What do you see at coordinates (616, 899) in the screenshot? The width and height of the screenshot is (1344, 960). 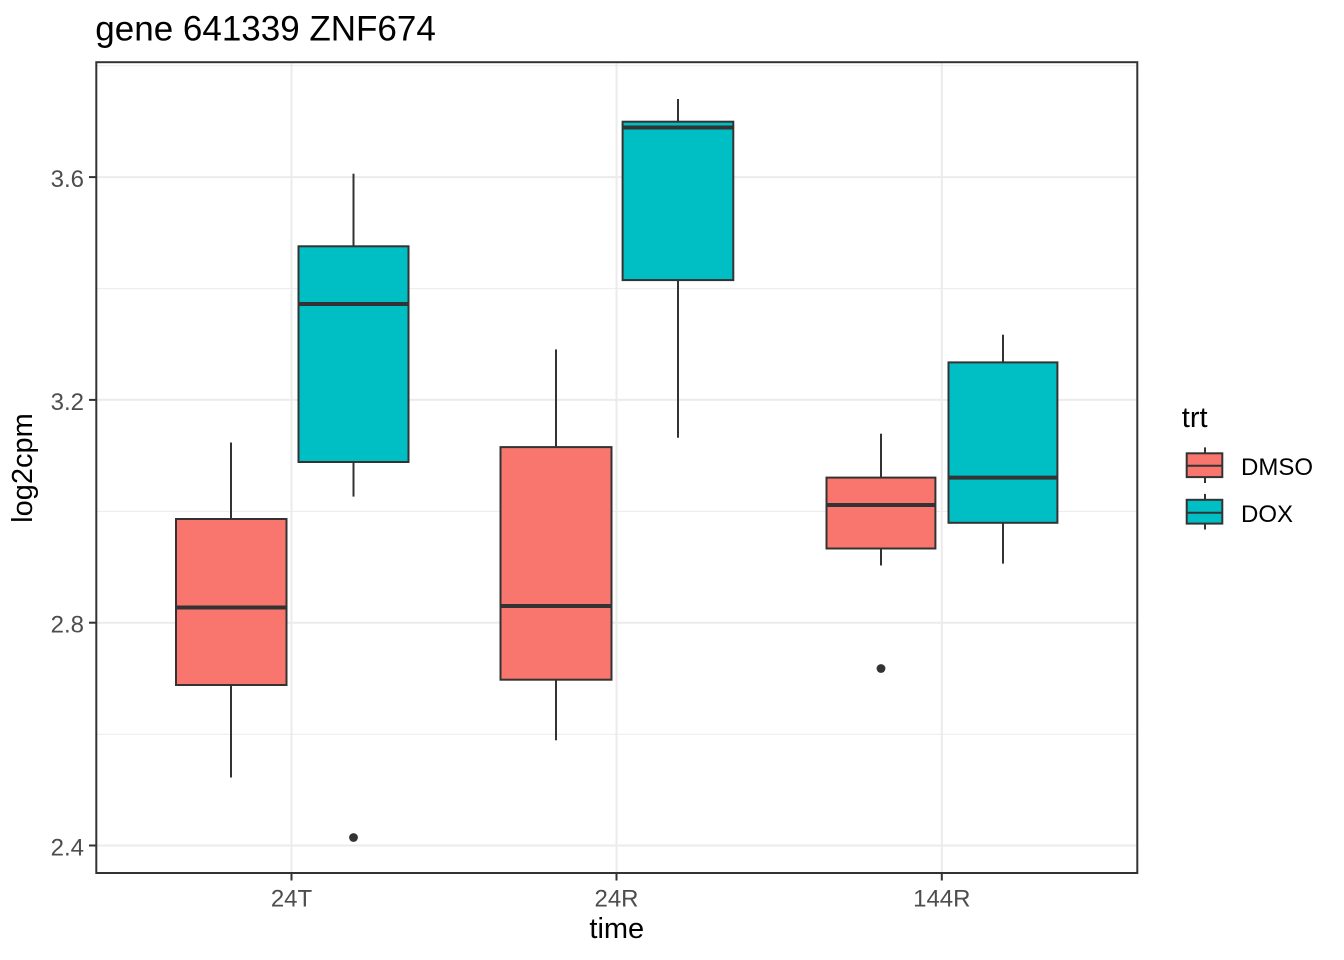 I see `svg-text: 24R` at bounding box center [616, 899].